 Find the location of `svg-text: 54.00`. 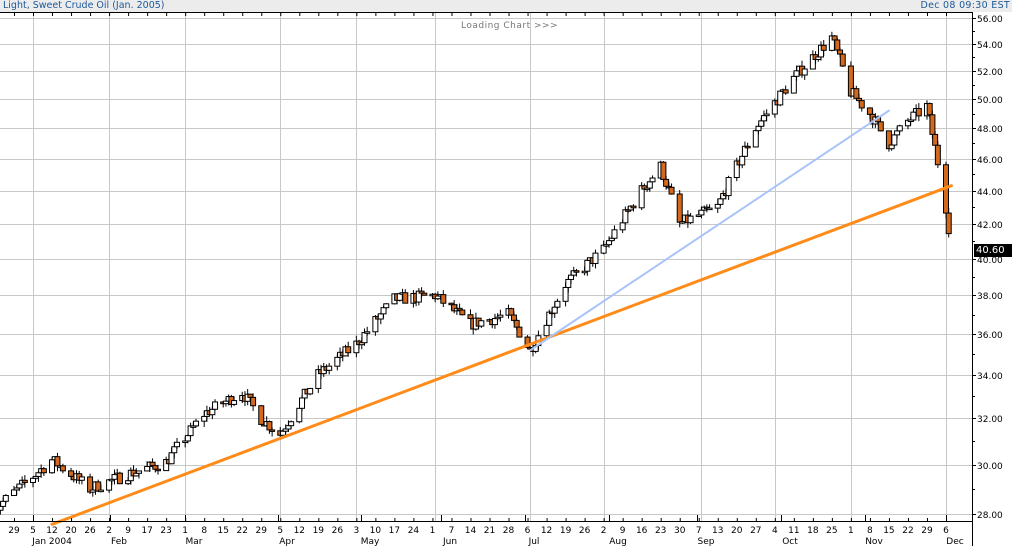

svg-text: 54.00 is located at coordinates (990, 46).